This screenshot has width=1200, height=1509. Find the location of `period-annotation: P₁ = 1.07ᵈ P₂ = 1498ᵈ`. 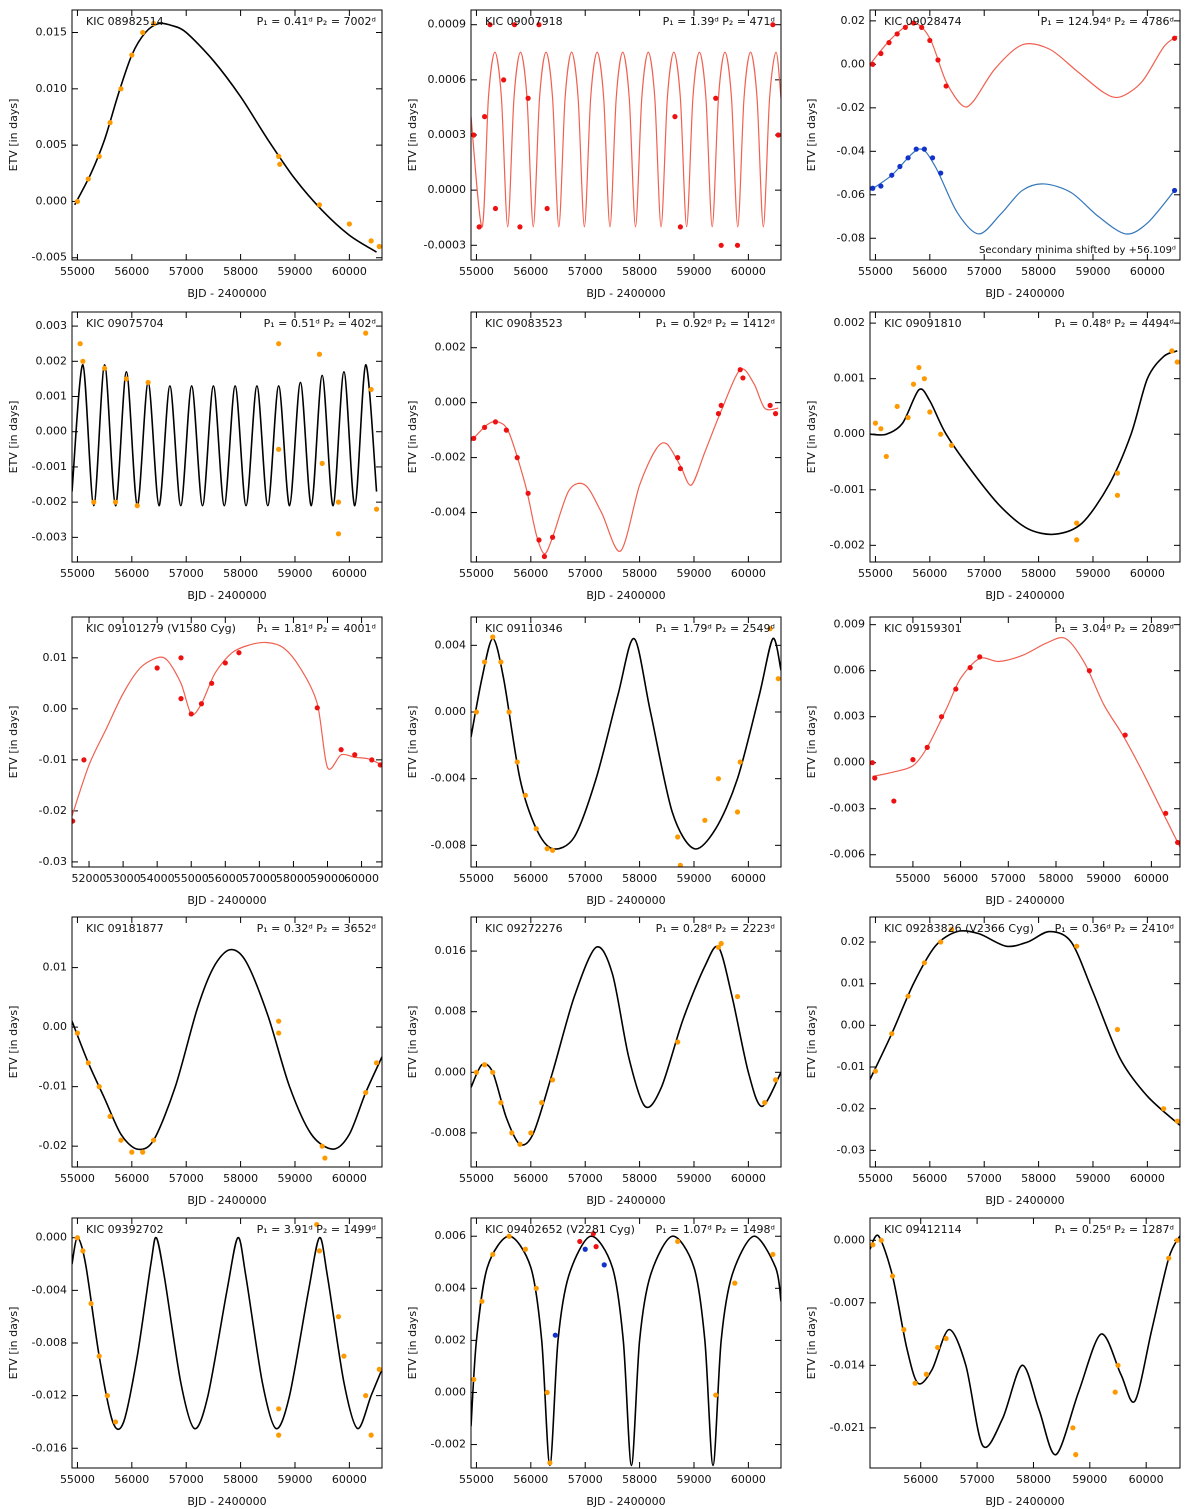

period-annotation: P₁ = 1.07ᵈ P₂ = 1498ᵈ is located at coordinates (715, 1229).